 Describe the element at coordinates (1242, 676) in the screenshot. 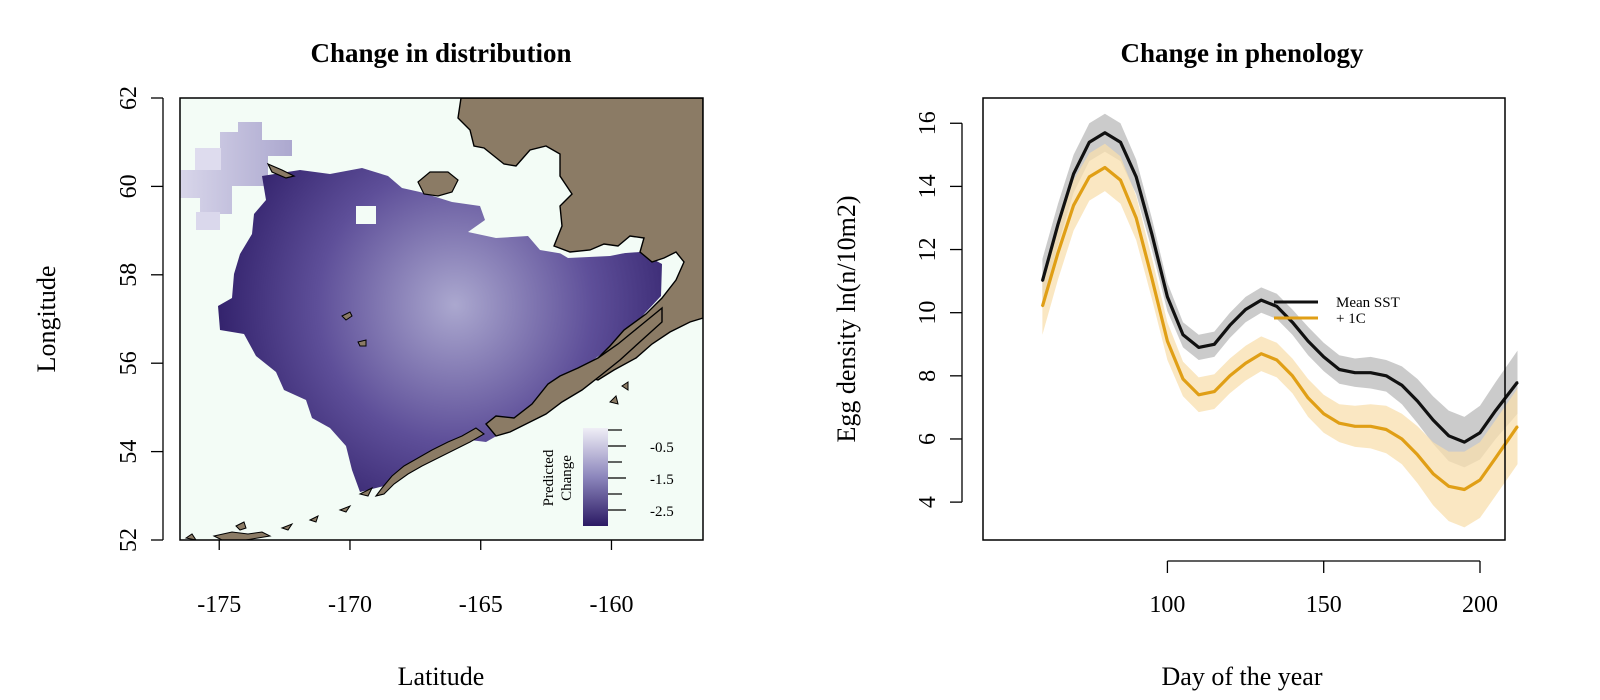

I see `line-x-axis-label: Day of the year` at that location.